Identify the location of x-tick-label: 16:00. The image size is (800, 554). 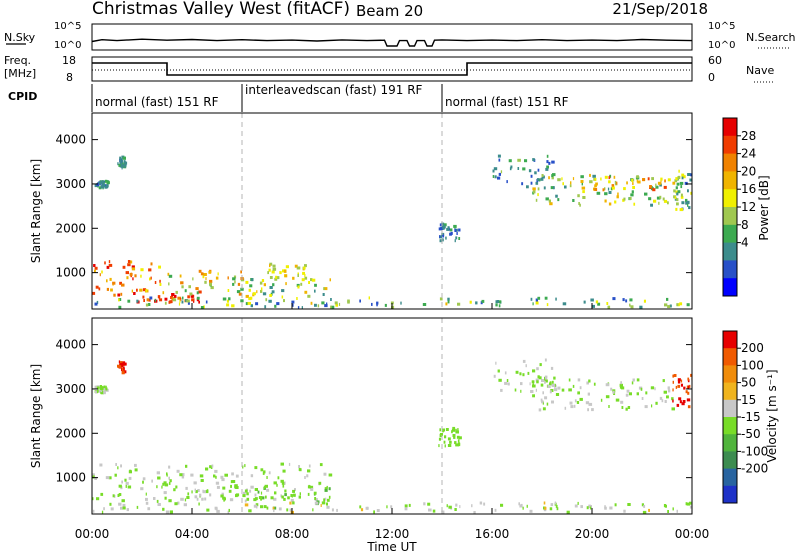
(492, 534).